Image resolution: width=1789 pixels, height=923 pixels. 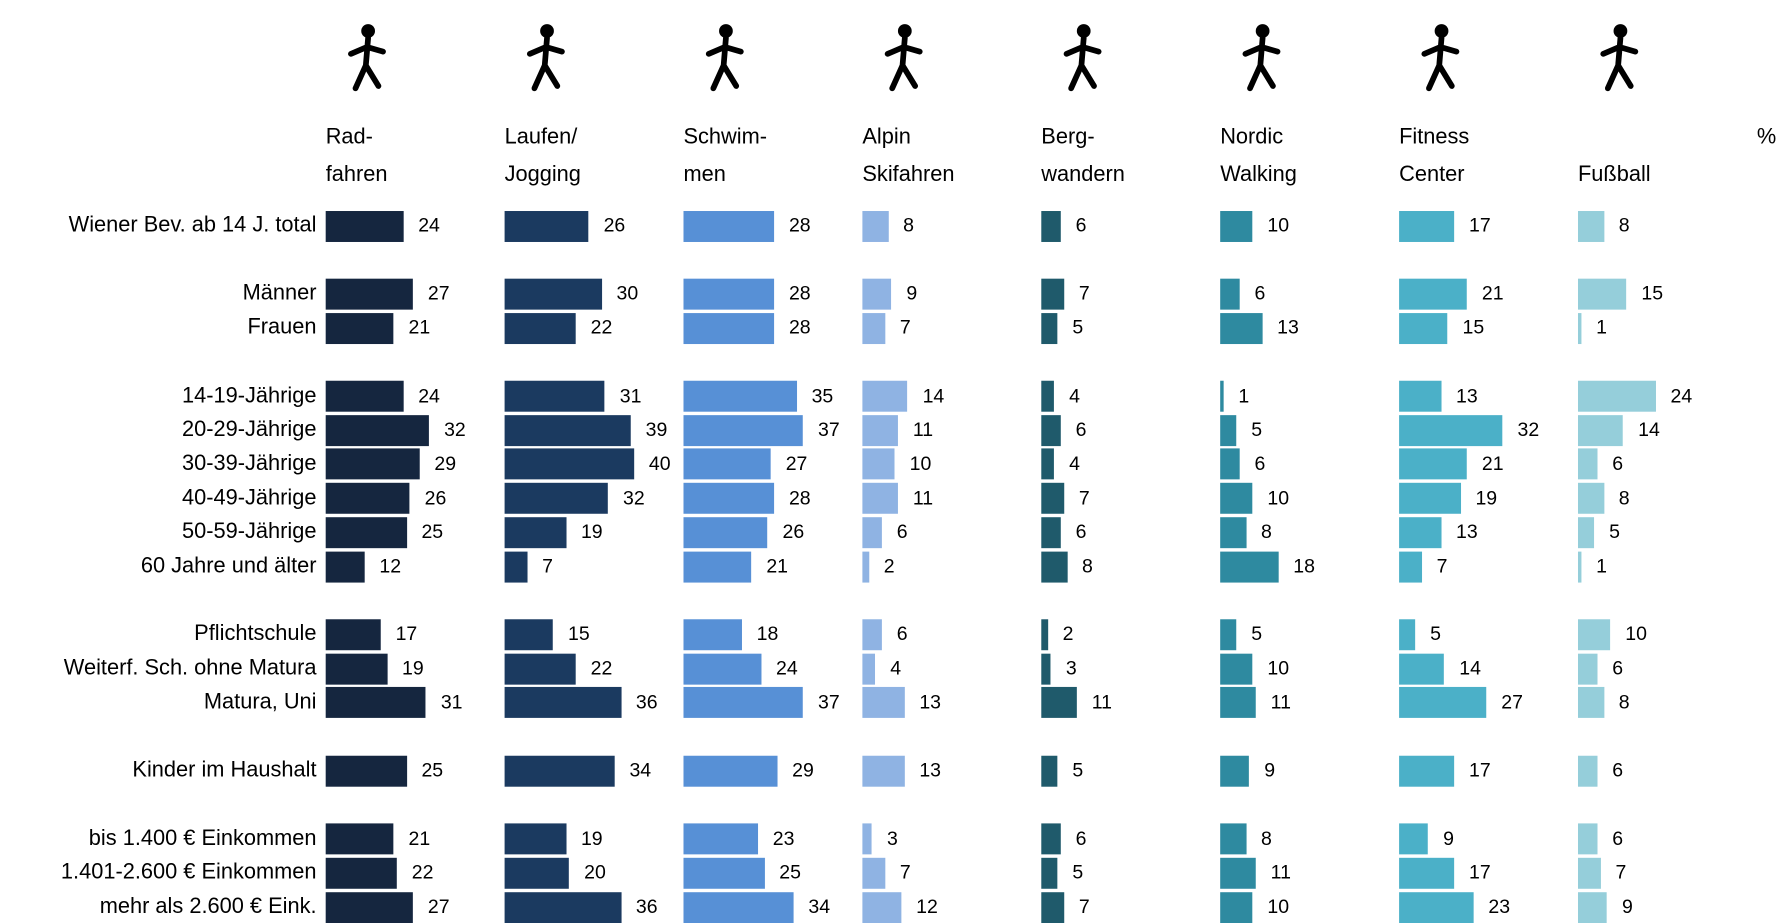 I want to click on series-label: Alpin Skifahren, so click(x=908, y=156).